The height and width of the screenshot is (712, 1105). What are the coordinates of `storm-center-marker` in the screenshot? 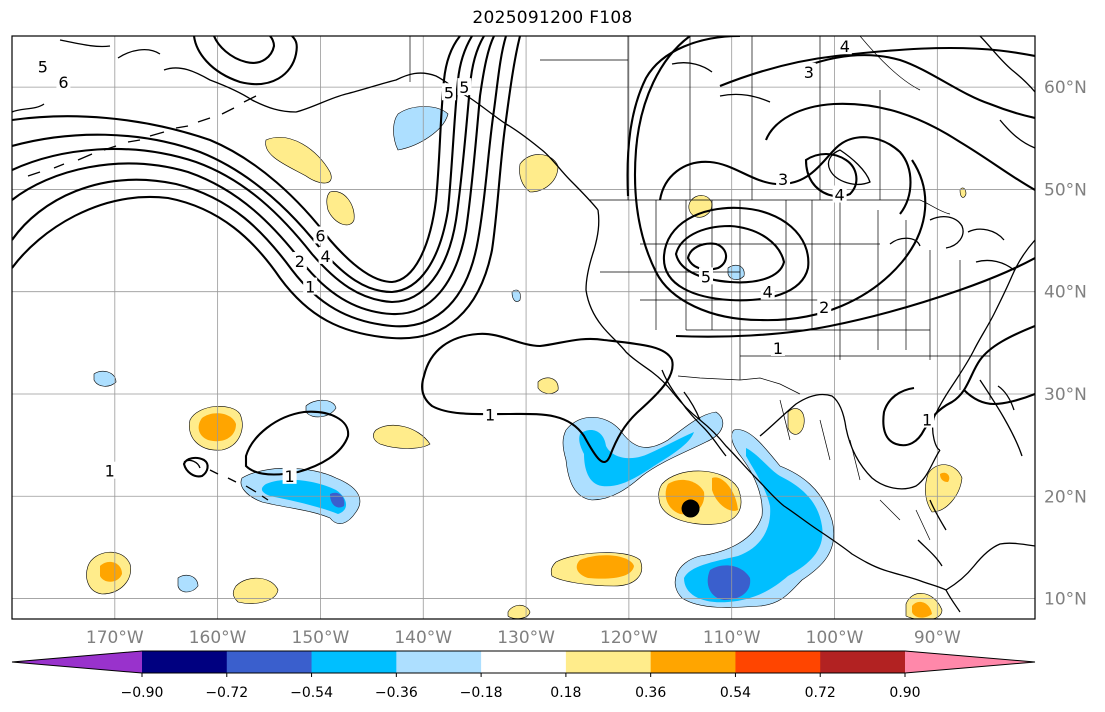 It's located at (690, 508).